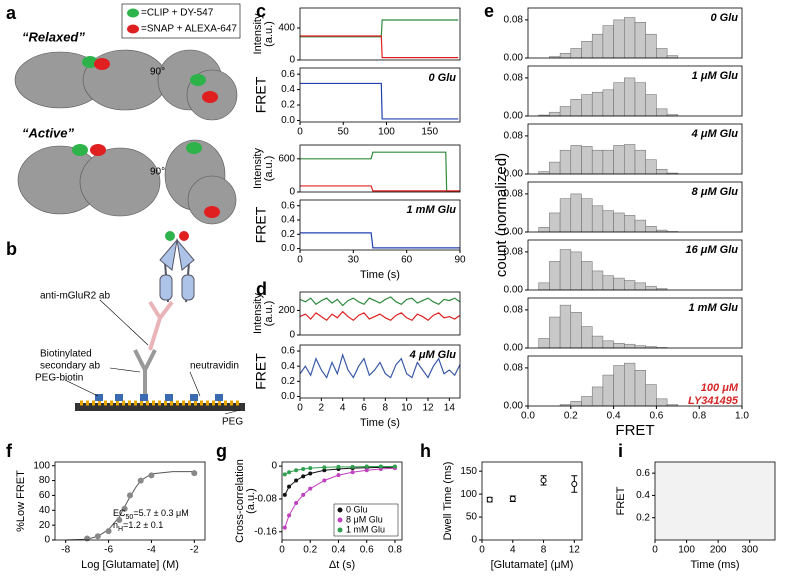 Image resolution: width=800 pixels, height=582 pixels. Describe the element at coordinates (367, 550) in the screenshot. I see `x-tick-label: 0.6` at that location.